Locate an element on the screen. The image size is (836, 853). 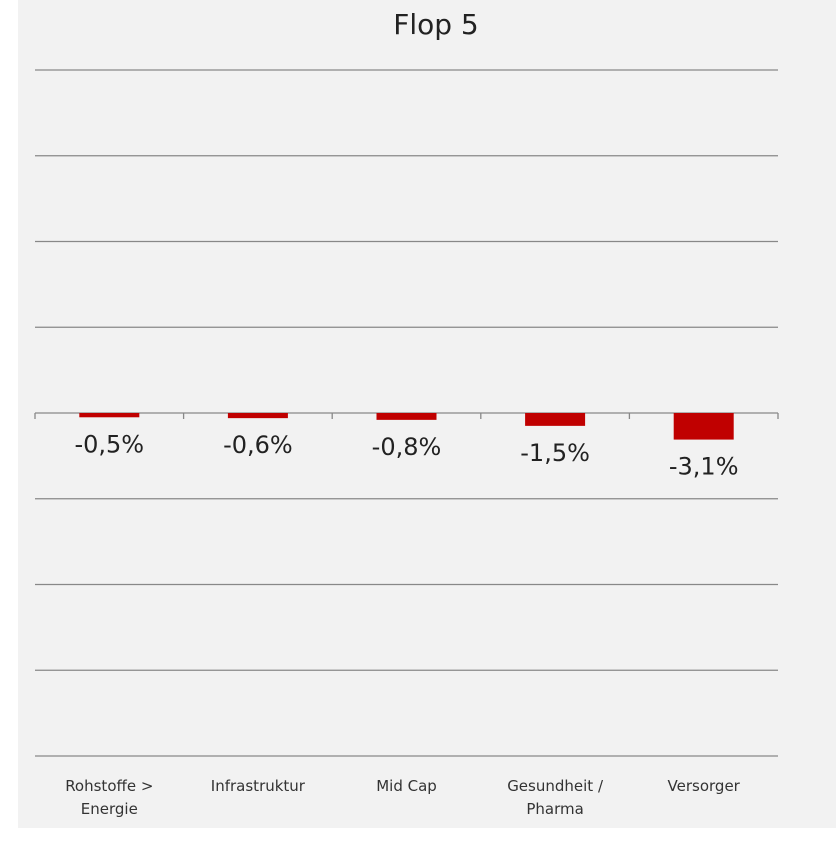
value-label: -0,5% is located at coordinates (109, 444).